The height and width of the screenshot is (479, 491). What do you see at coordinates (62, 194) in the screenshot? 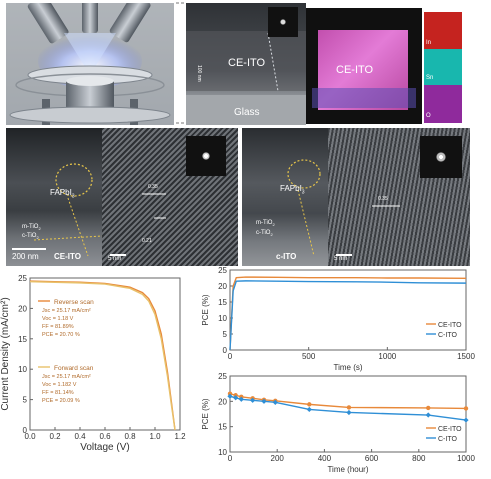
I see `left-fapbi-label: FAPbI3` at bounding box center [62, 194].